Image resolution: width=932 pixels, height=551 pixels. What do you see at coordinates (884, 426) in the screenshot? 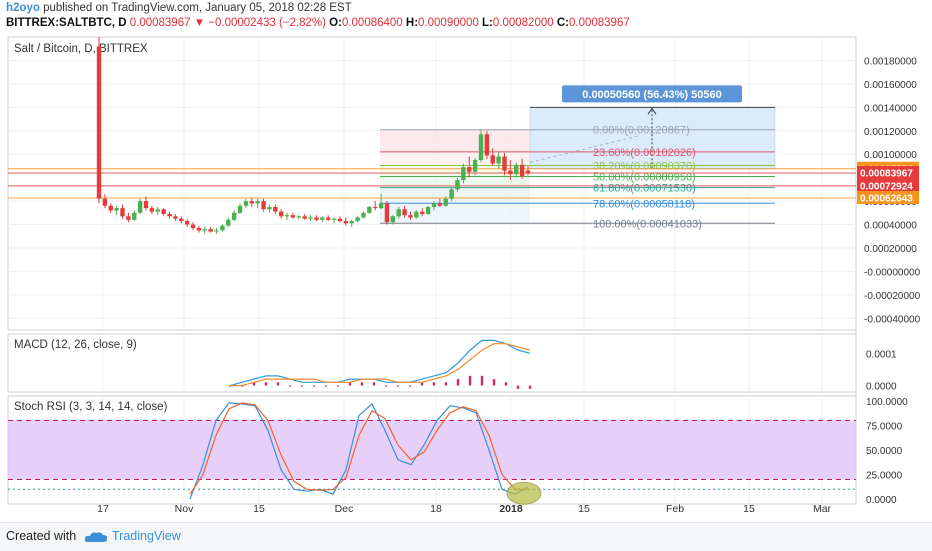
I see `rsi-y-tick: 75.0000` at bounding box center [884, 426].